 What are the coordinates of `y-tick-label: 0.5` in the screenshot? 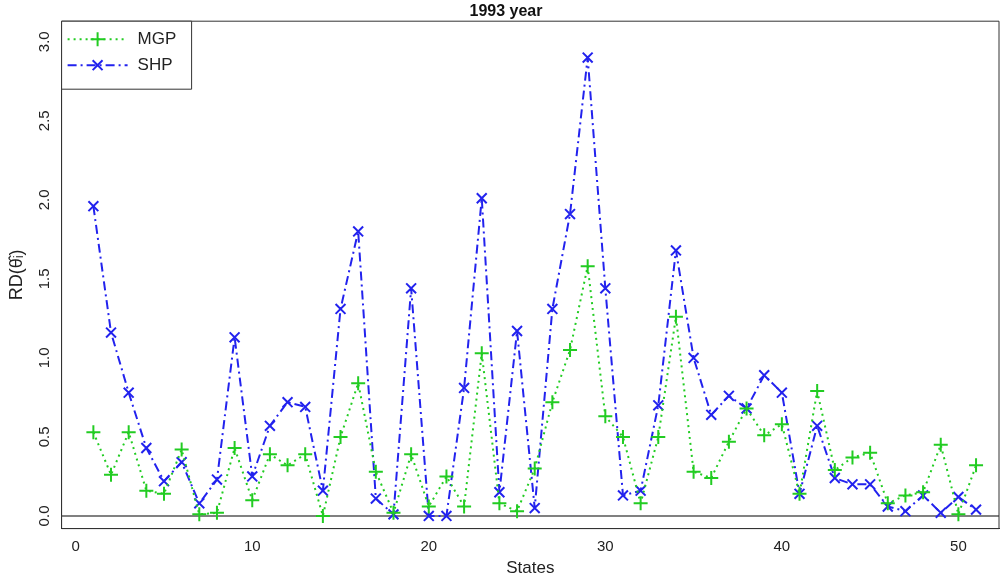 It's located at (43, 437).